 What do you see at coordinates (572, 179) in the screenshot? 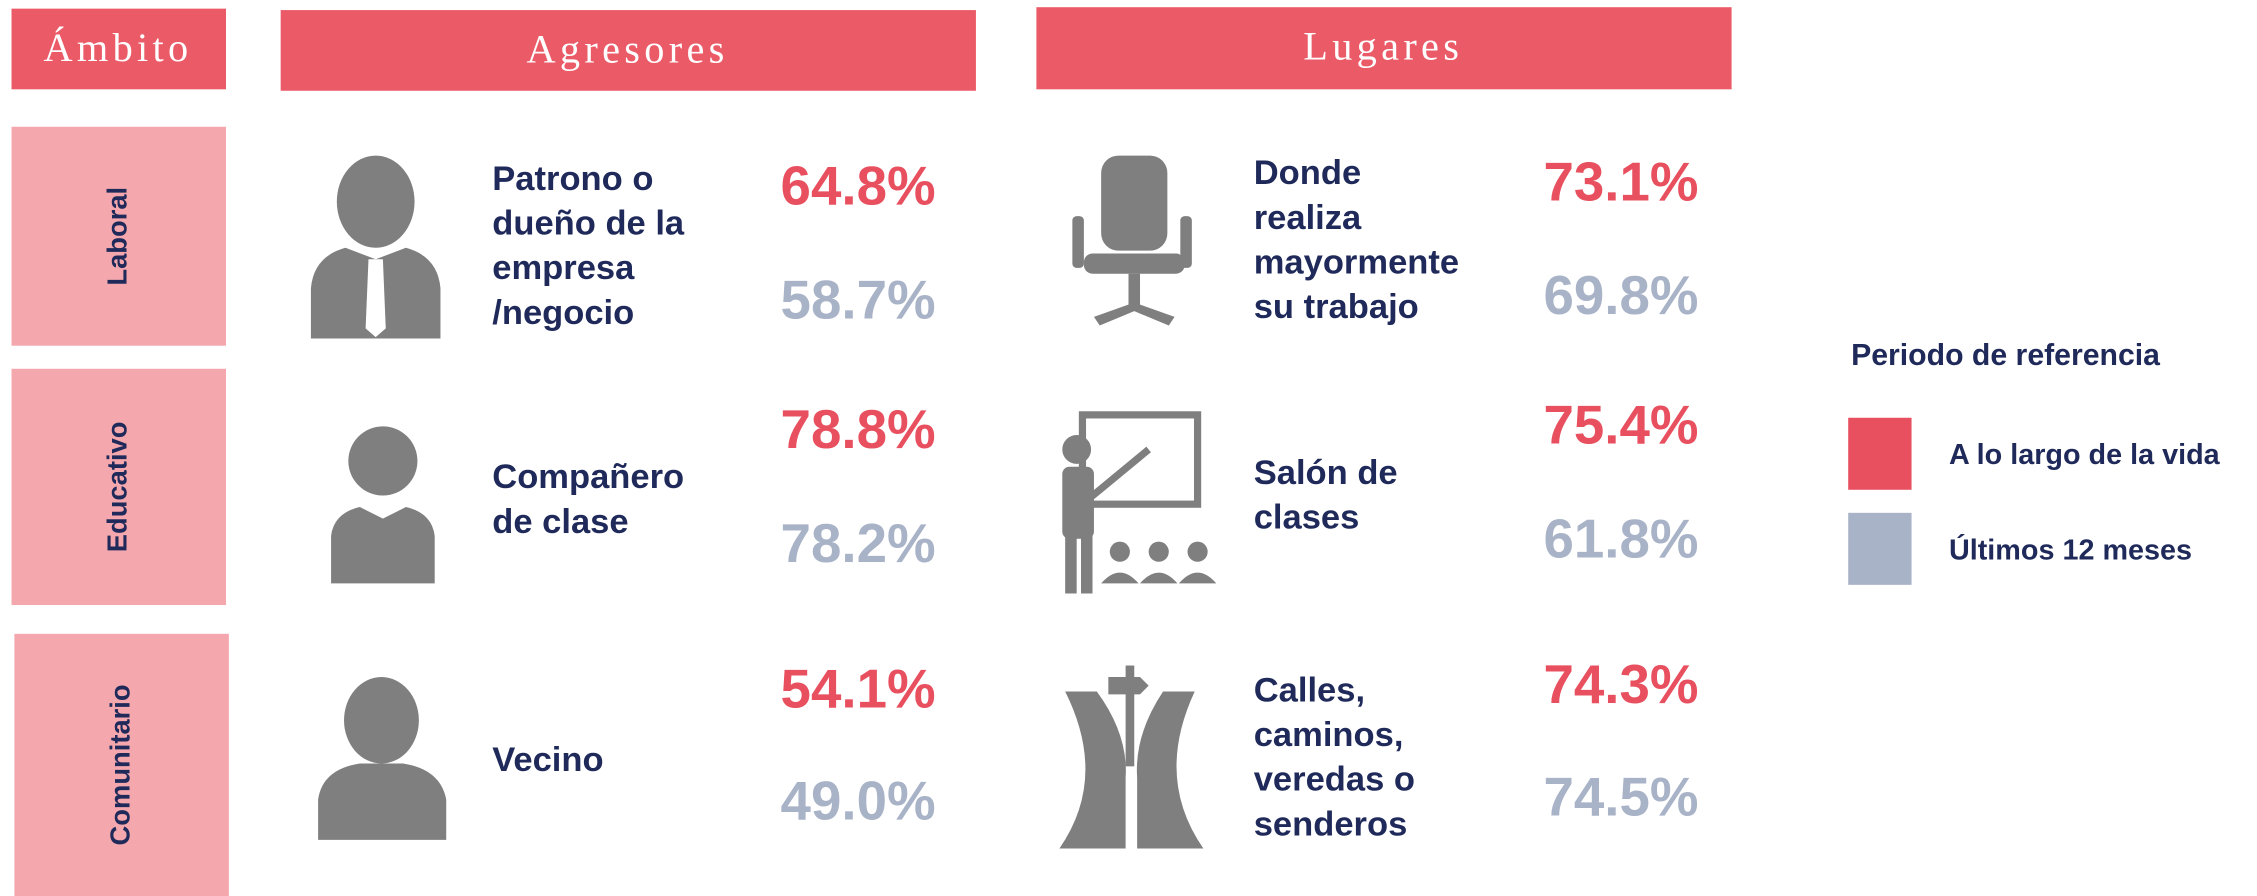
I see `agresor-label: Patrono o` at bounding box center [572, 179].